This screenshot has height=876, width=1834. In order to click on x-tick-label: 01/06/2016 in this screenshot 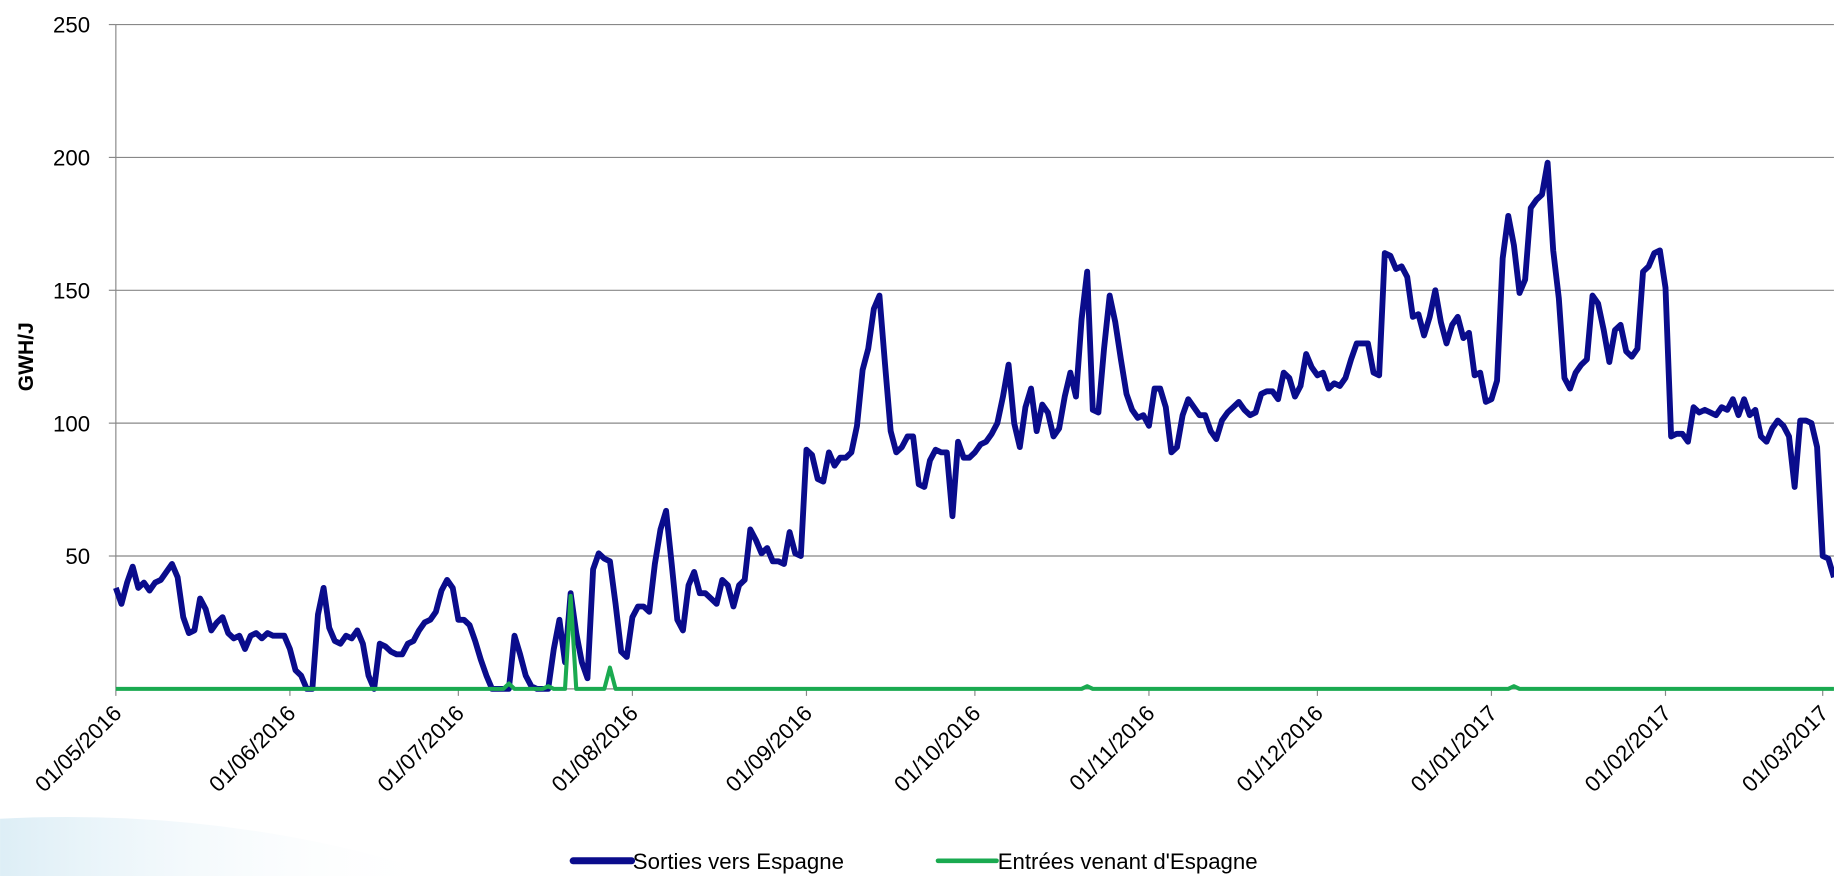, I will do `click(252, 748)`.